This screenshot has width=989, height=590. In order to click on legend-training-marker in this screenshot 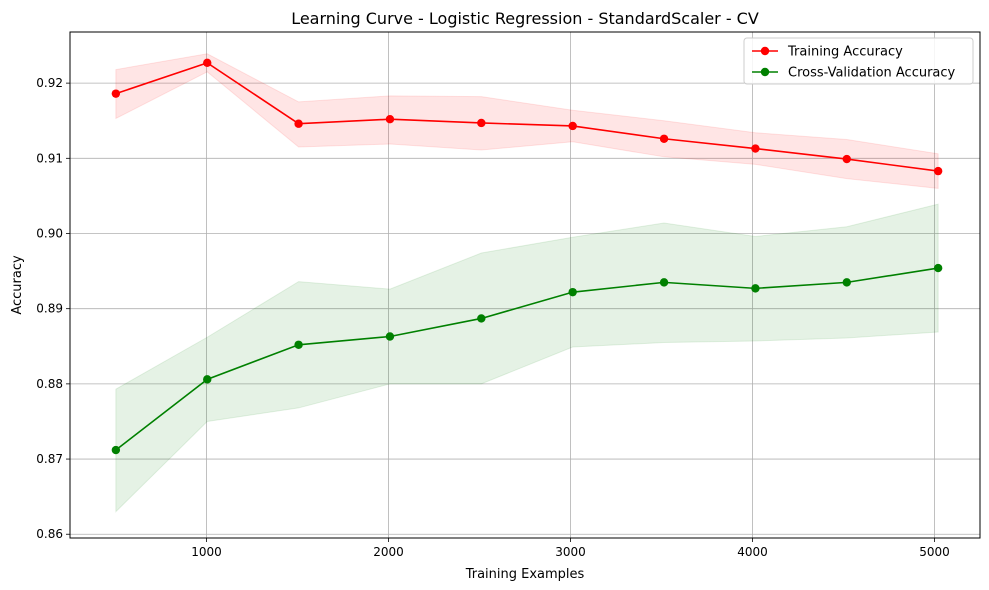, I will do `click(765, 51)`.